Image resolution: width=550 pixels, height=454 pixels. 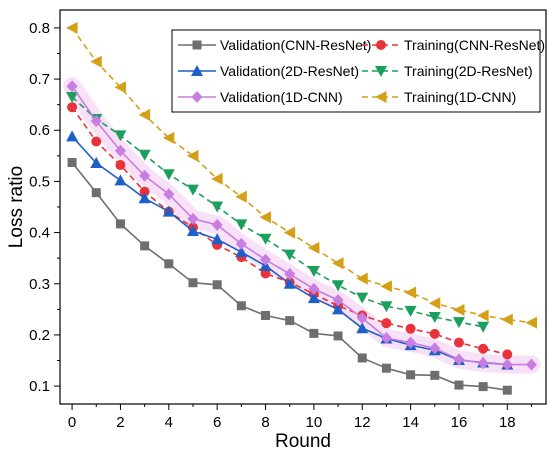 I want to click on x-axis-title: Round, so click(x=303, y=441).